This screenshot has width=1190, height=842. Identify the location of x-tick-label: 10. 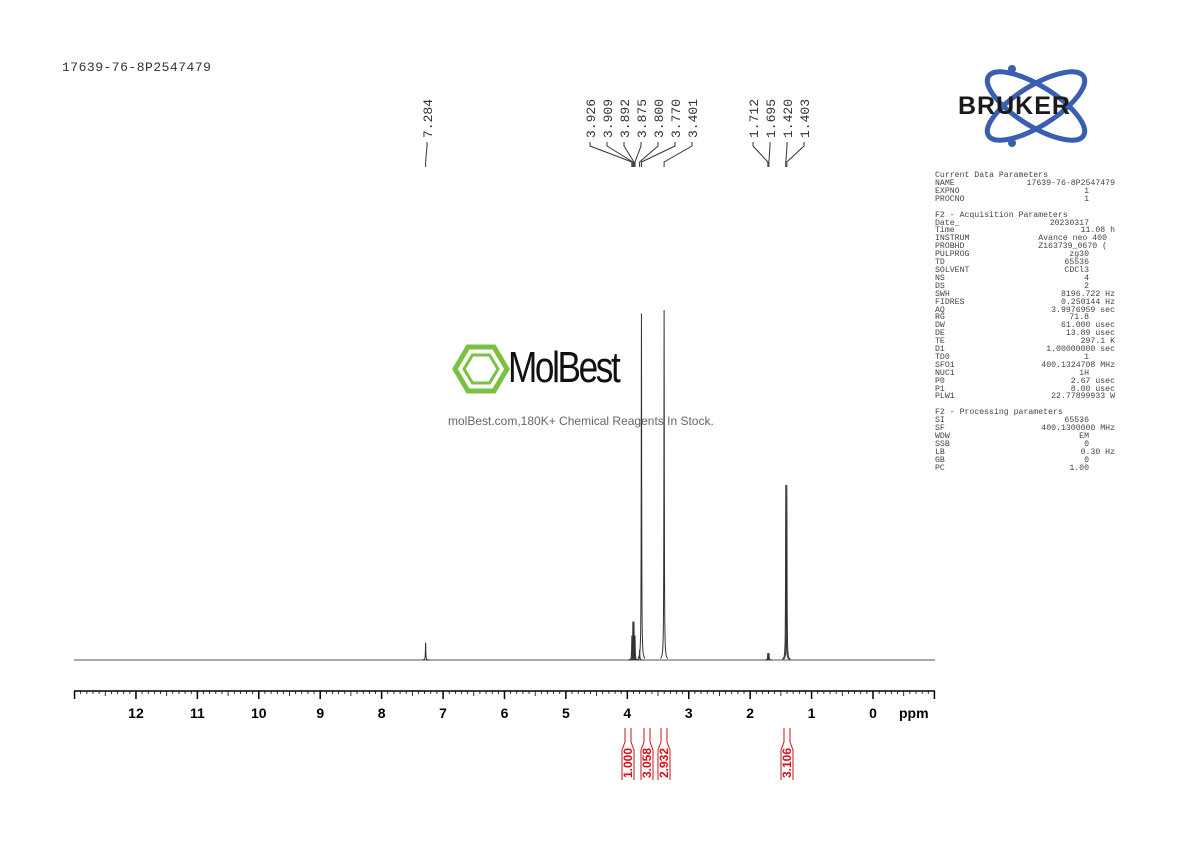
(259, 713).